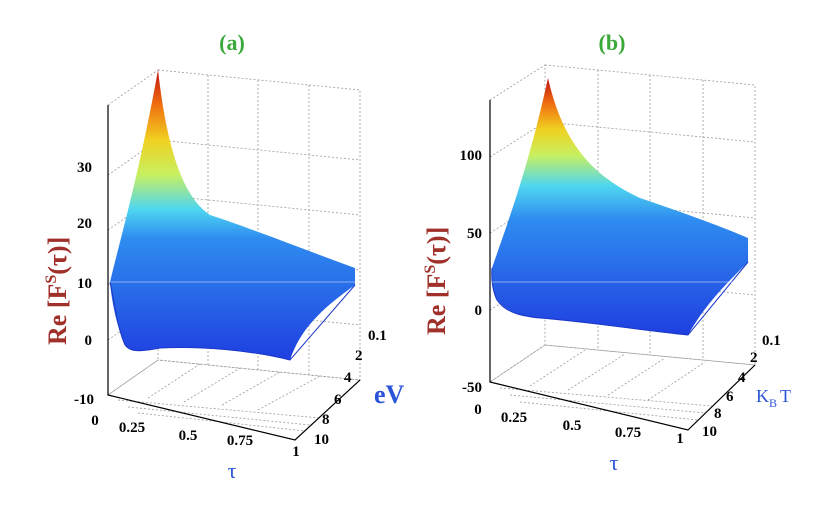 This screenshot has width=830, height=515. I want to click on panel-a-z-tick: 0, so click(89, 341).